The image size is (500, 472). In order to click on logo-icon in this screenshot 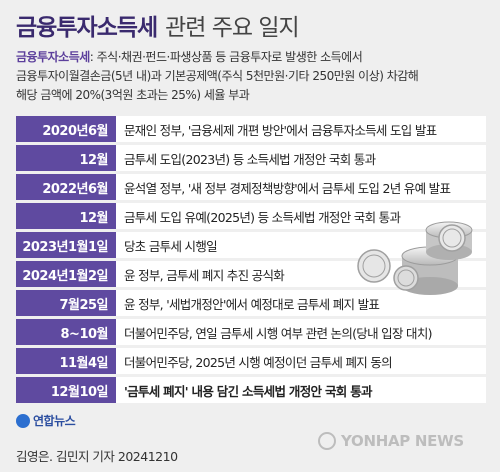, I will do `click(23, 420)`.